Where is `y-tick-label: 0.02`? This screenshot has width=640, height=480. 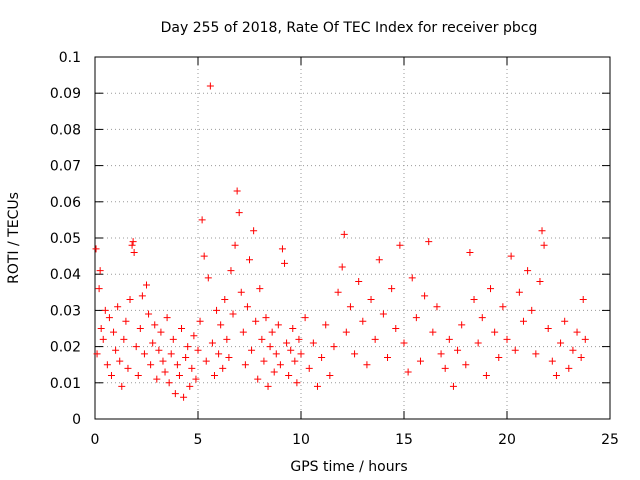
y-tick-label: 0.02 is located at coordinates (65, 348).